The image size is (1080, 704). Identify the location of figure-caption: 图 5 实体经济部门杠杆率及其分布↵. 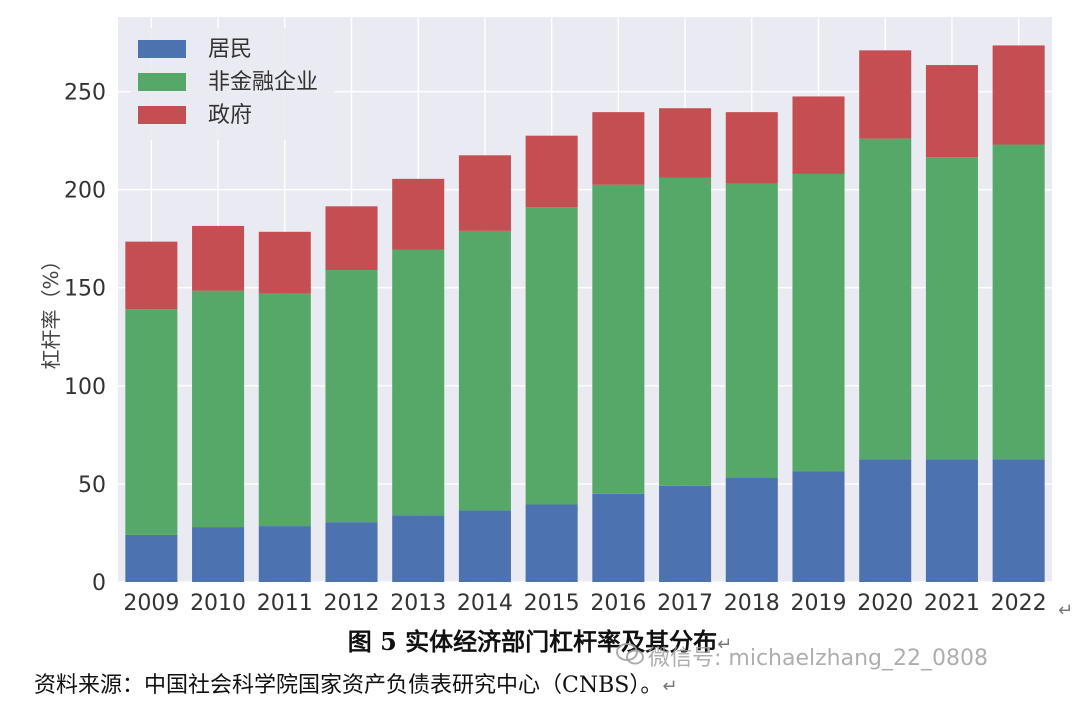
(540, 639).